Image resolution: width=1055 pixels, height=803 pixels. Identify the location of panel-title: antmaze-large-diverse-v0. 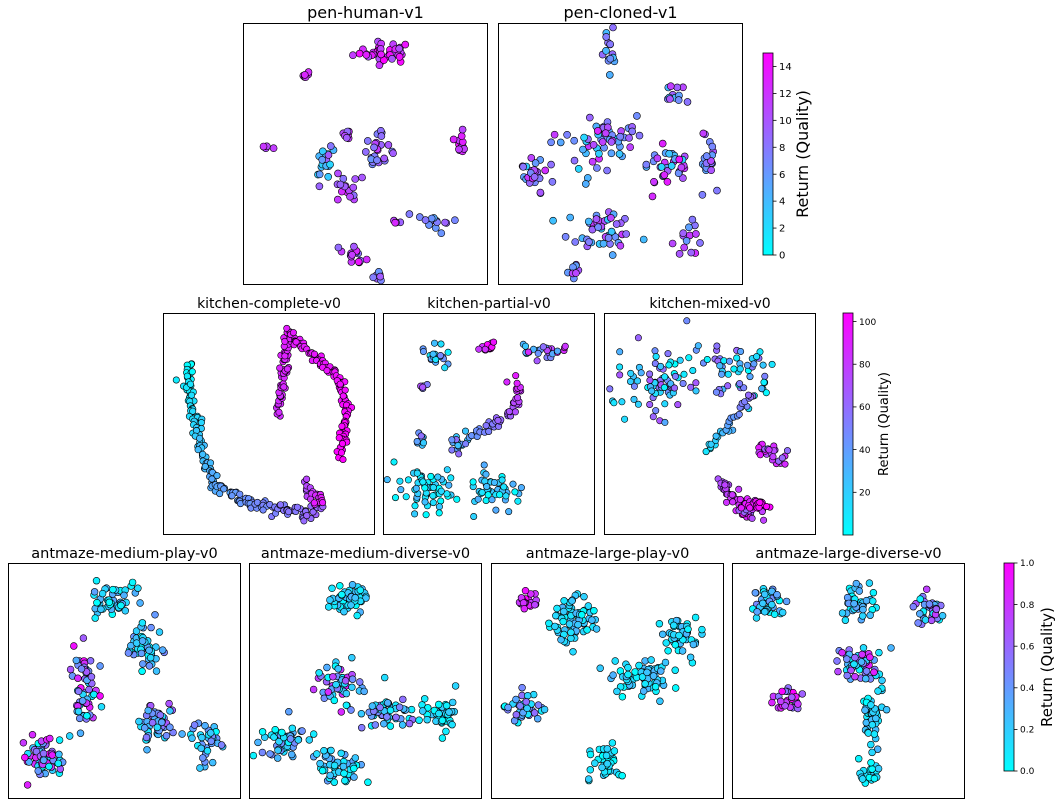
(848, 554).